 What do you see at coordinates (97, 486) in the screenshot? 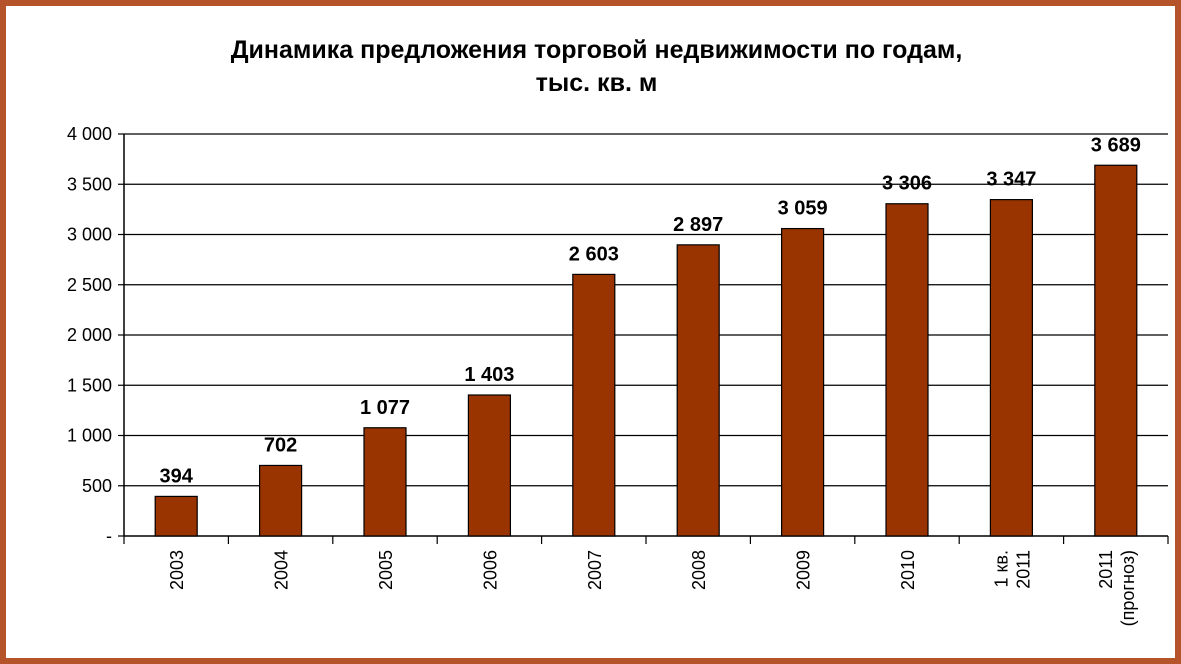
I see `y-tick-label: 500` at bounding box center [97, 486].